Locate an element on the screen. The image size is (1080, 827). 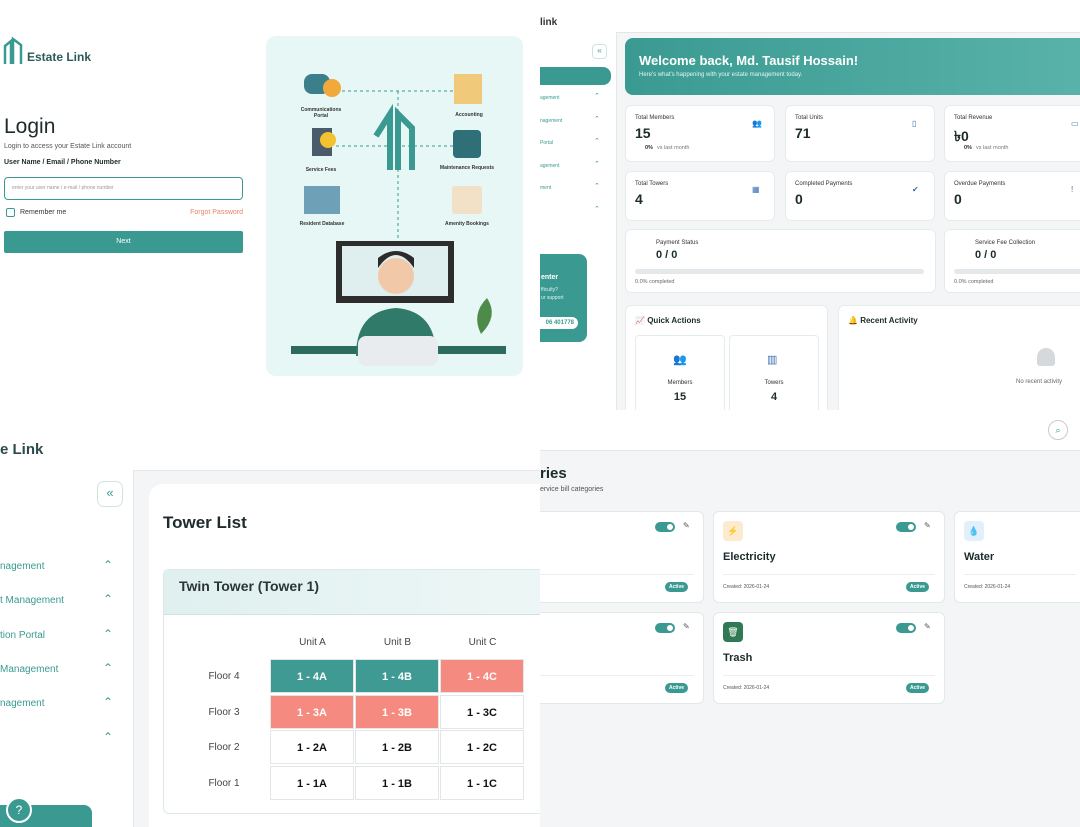
unit-cell: 1 - 2B is located at coordinates (397, 747).